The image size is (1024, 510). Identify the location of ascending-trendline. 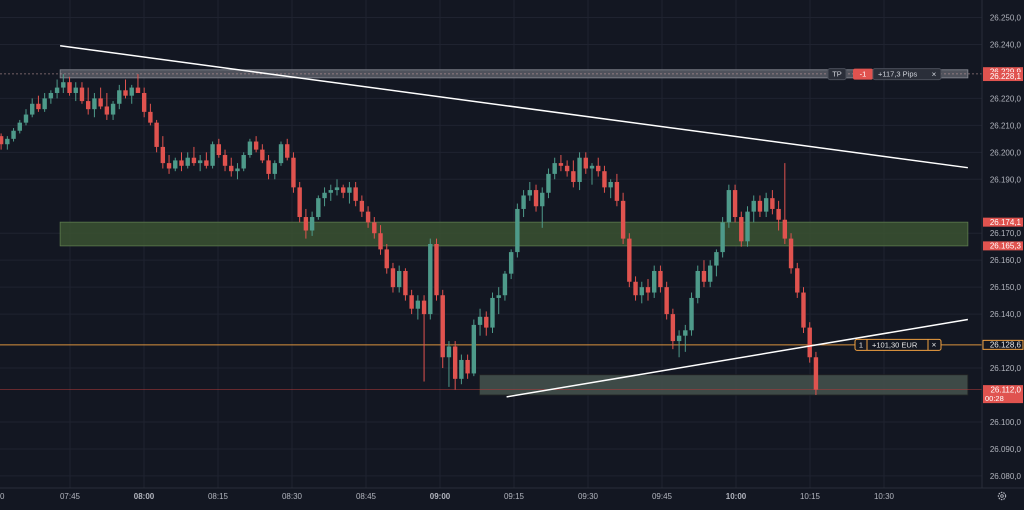
(737, 358).